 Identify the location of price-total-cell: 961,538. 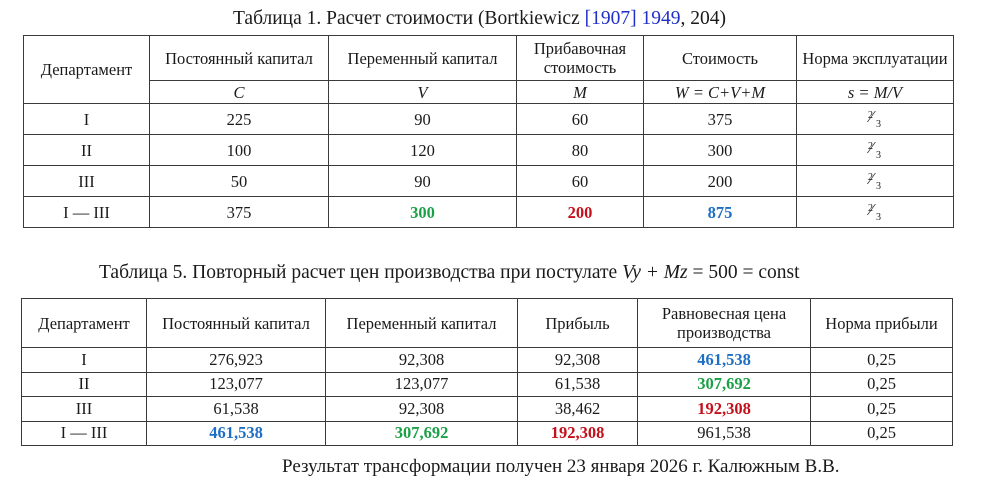
(724, 433).